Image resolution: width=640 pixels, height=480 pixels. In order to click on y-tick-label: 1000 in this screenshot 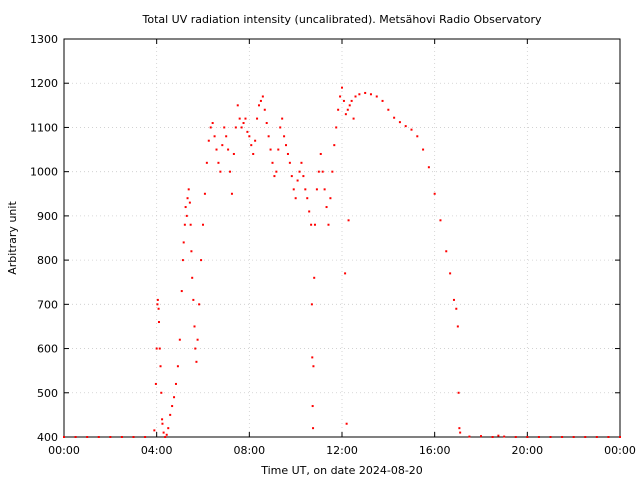, I will do `click(44, 172)`.